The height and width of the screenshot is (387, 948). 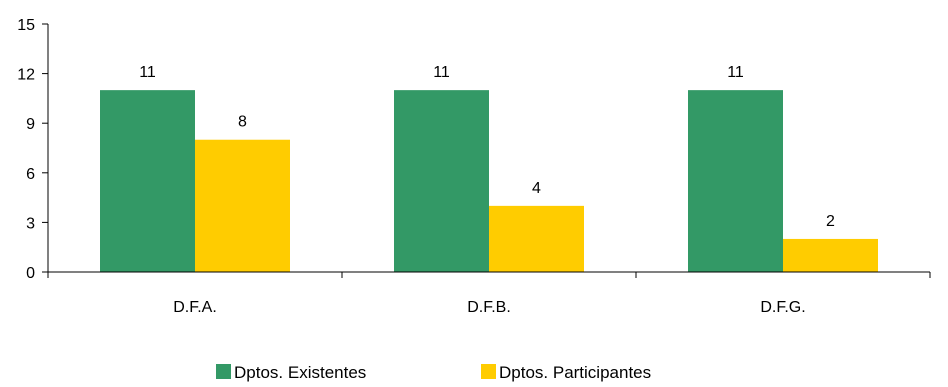 I want to click on y-axis: 0 3 6 9 12 15, so click(x=33, y=149).